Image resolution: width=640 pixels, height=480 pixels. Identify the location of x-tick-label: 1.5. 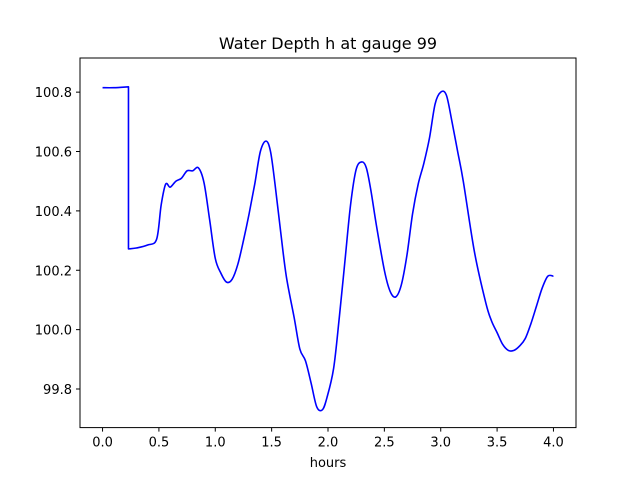
(271, 443).